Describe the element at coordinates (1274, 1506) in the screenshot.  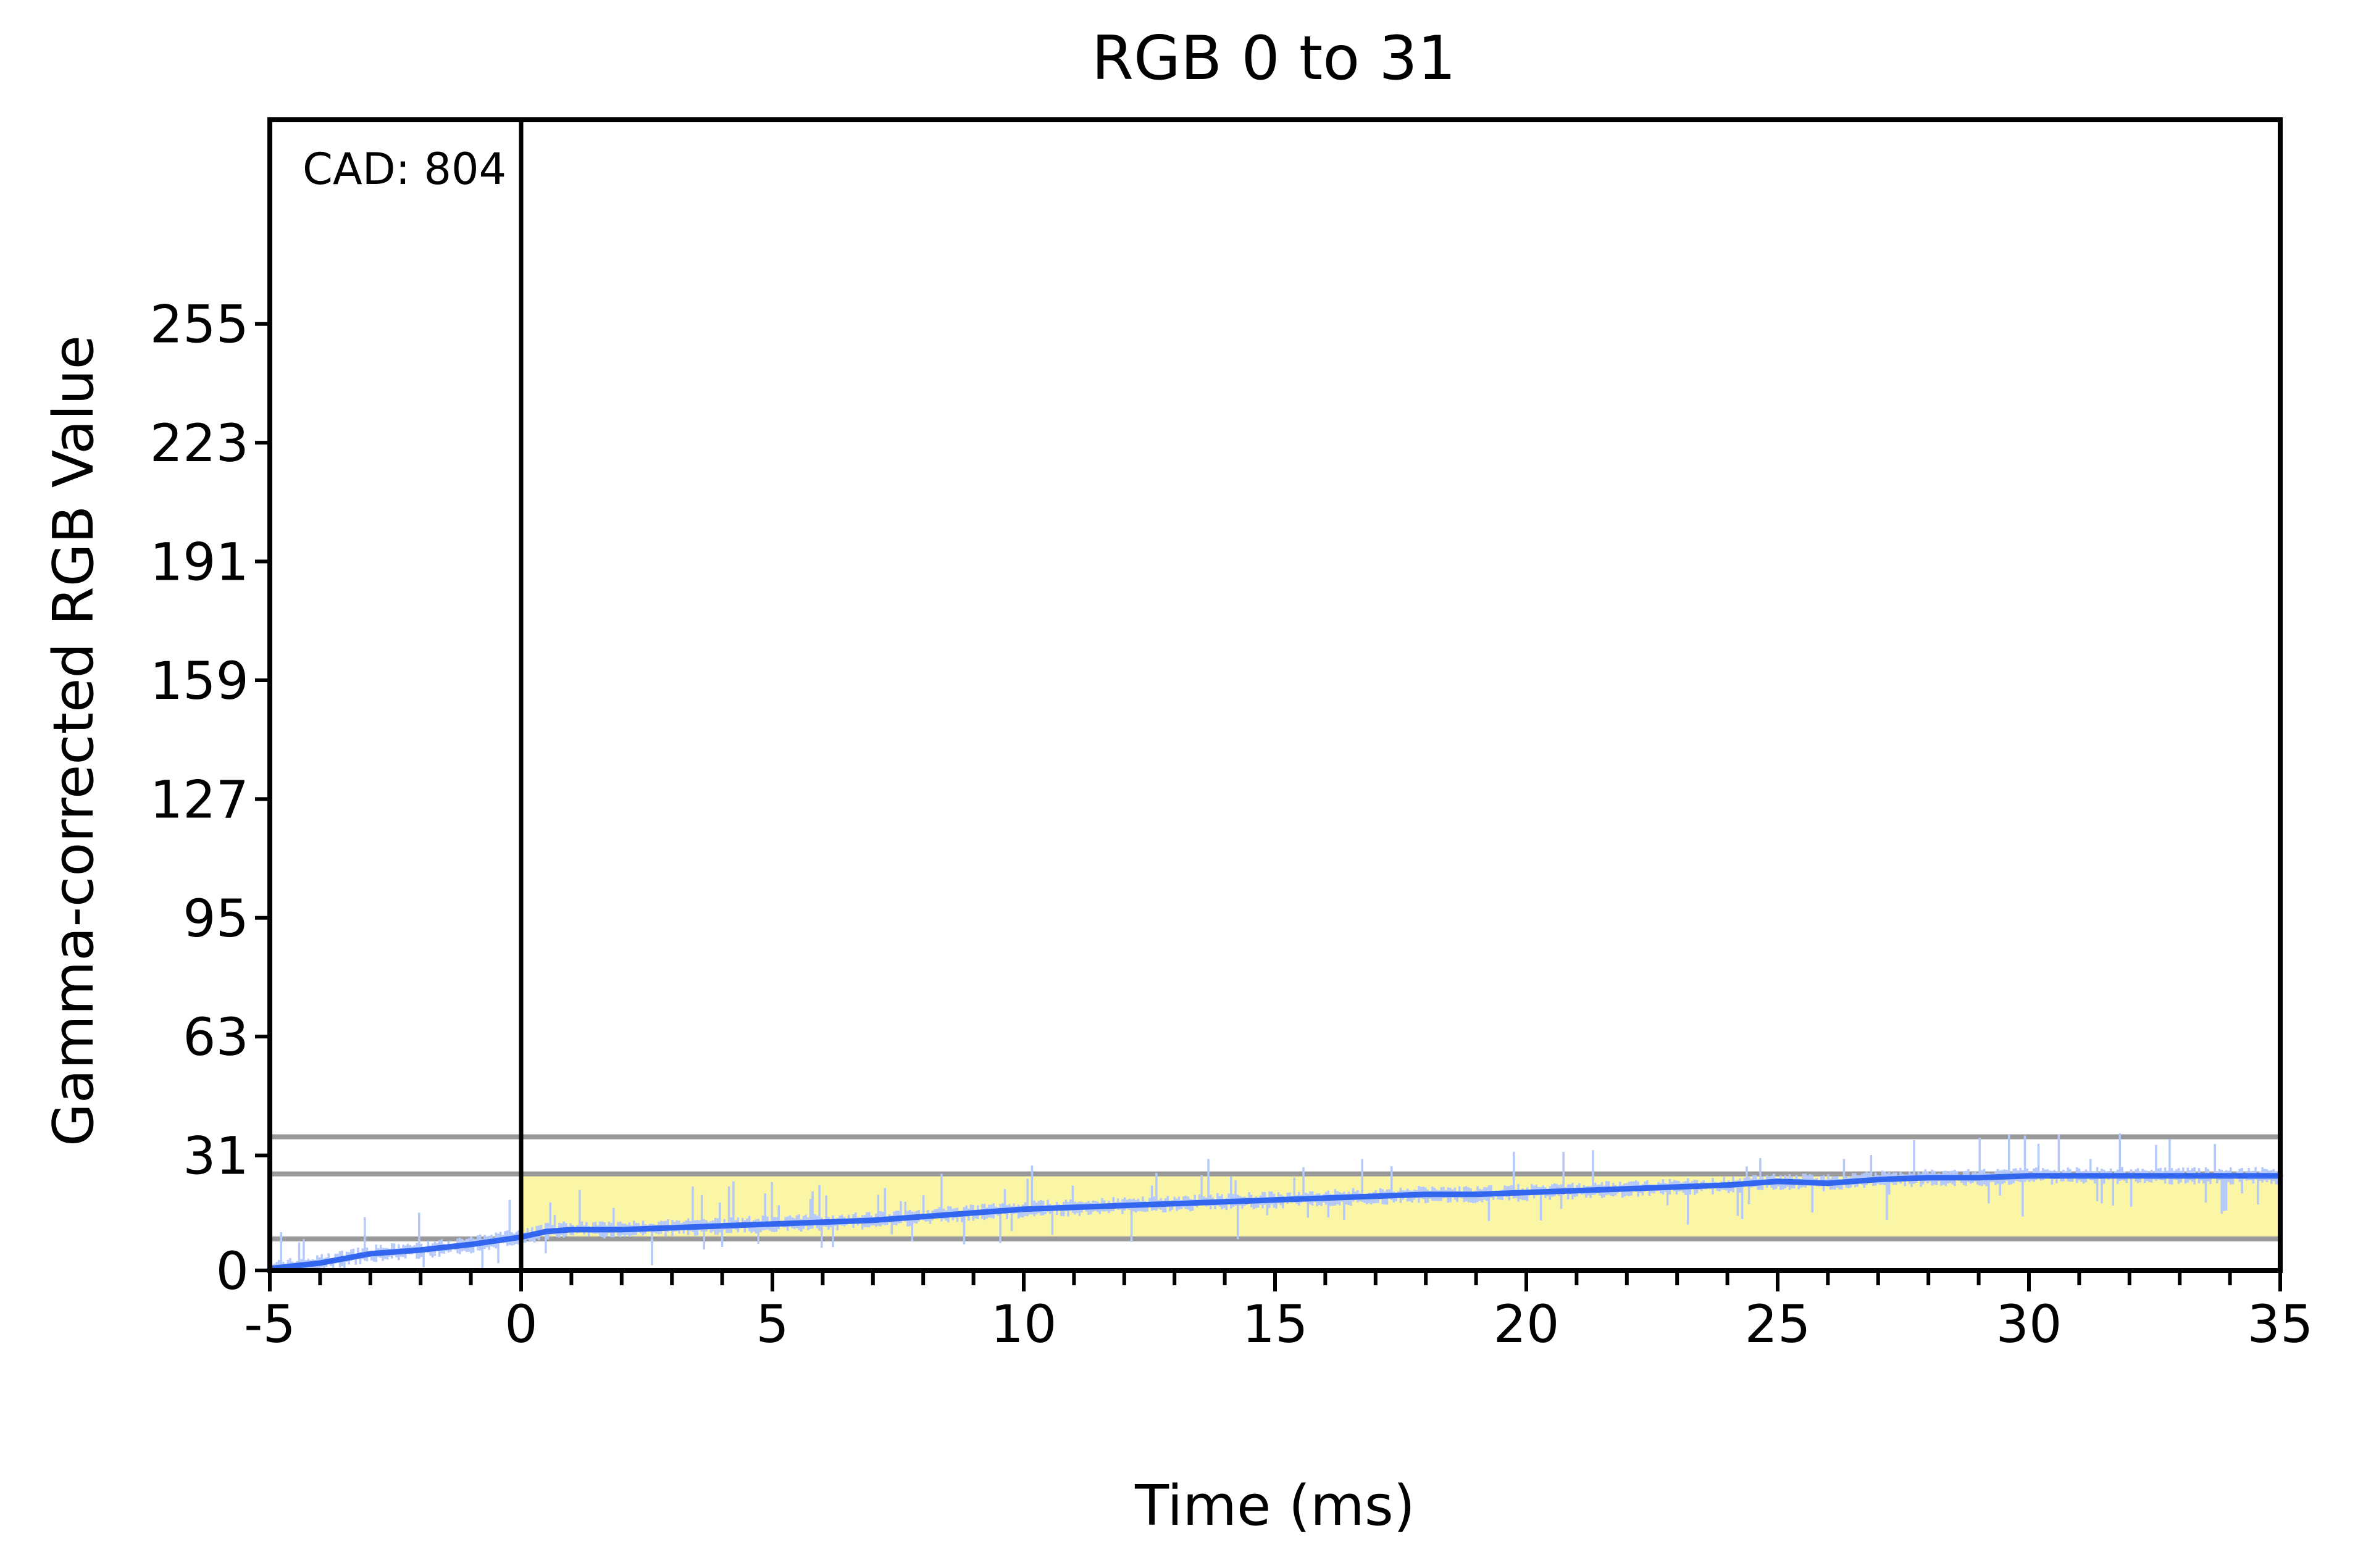
I see `x-axis-label: Time (ms)` at that location.